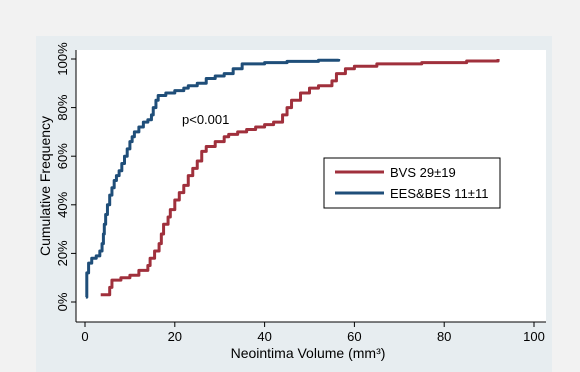  Describe the element at coordinates (205, 119) in the screenshot. I see `p-value-annotation: p<0.001` at that location.